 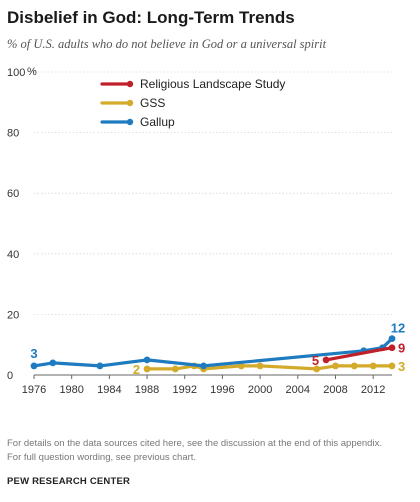 I want to click on chart-title: Disbelief in God: Long-Term Trends, so click(x=151, y=17).